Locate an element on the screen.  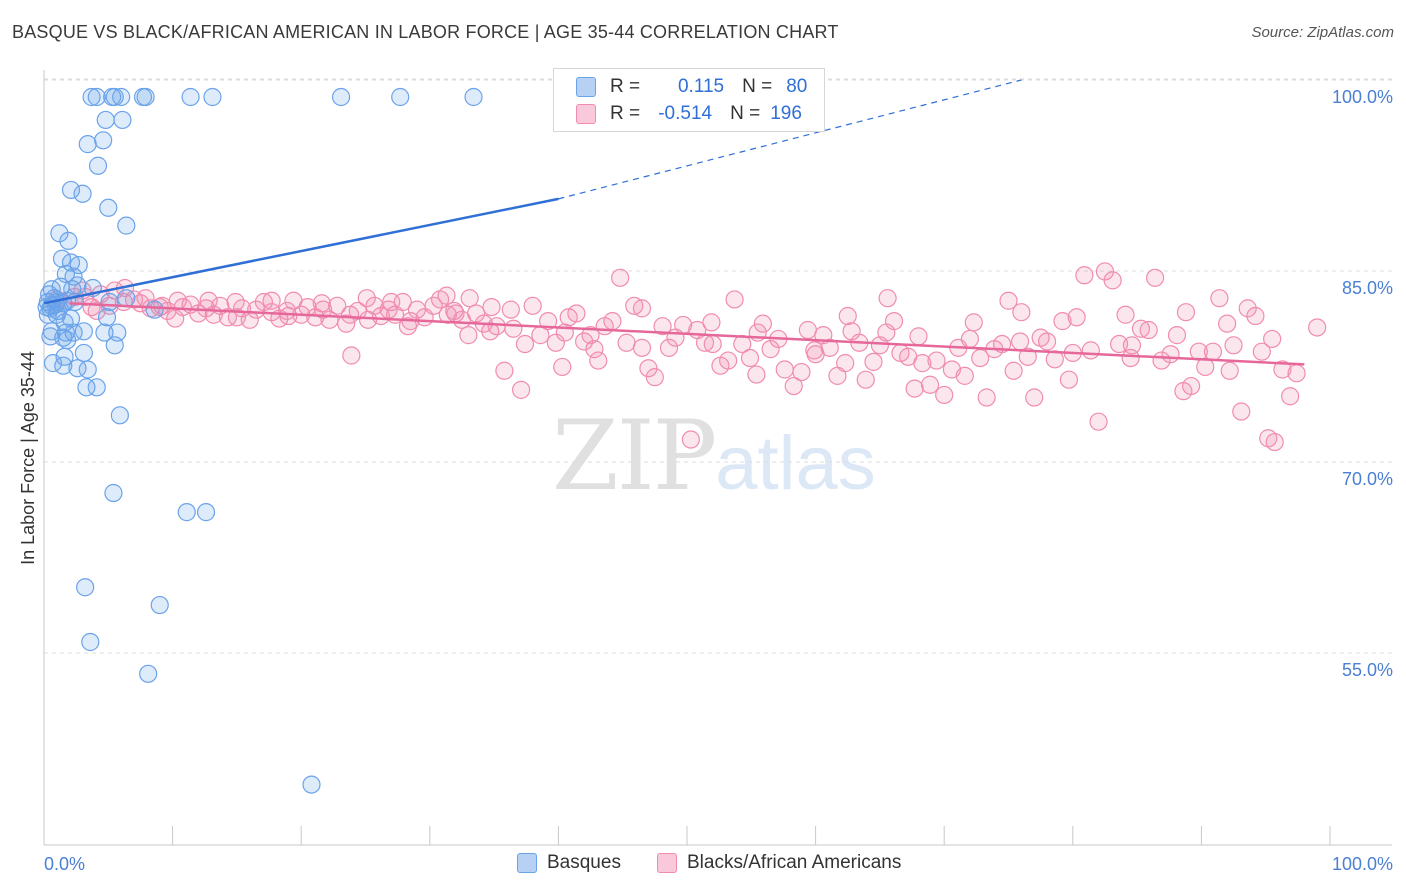
legend-row-basques: R = 0.115 N = 80 is located at coordinates (691, 87).